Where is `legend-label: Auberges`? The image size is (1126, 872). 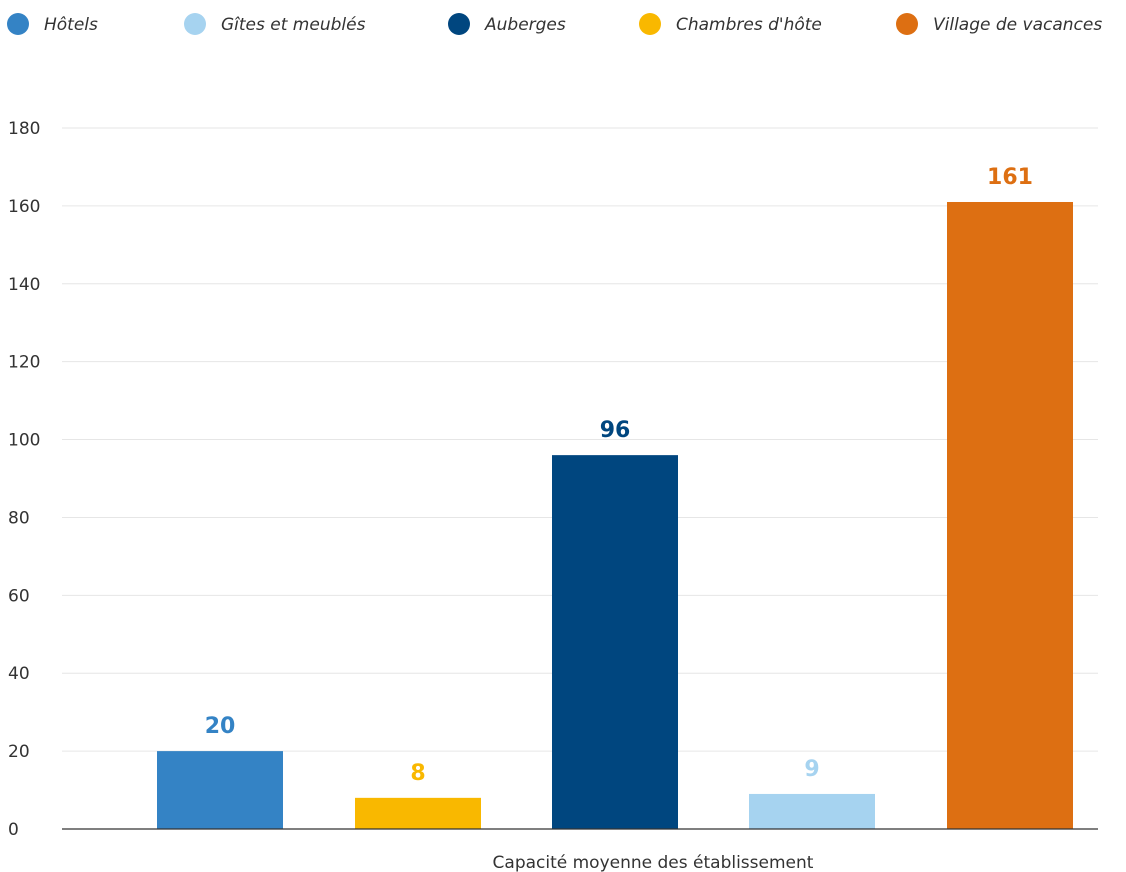
legend-label: Auberges is located at coordinates (525, 25).